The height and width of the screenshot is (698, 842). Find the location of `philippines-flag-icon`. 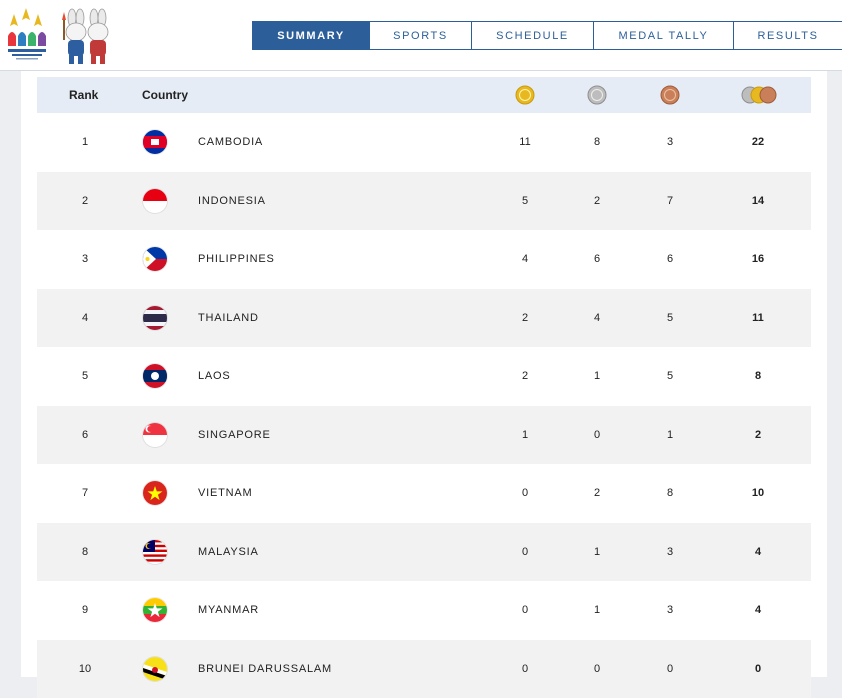

philippines-flag-icon is located at coordinates (155, 259).